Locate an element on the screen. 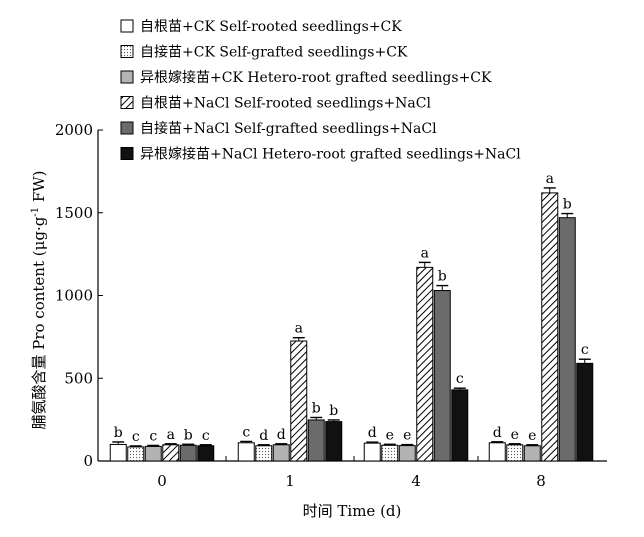  x-tick-label: 4 is located at coordinates (416, 481).